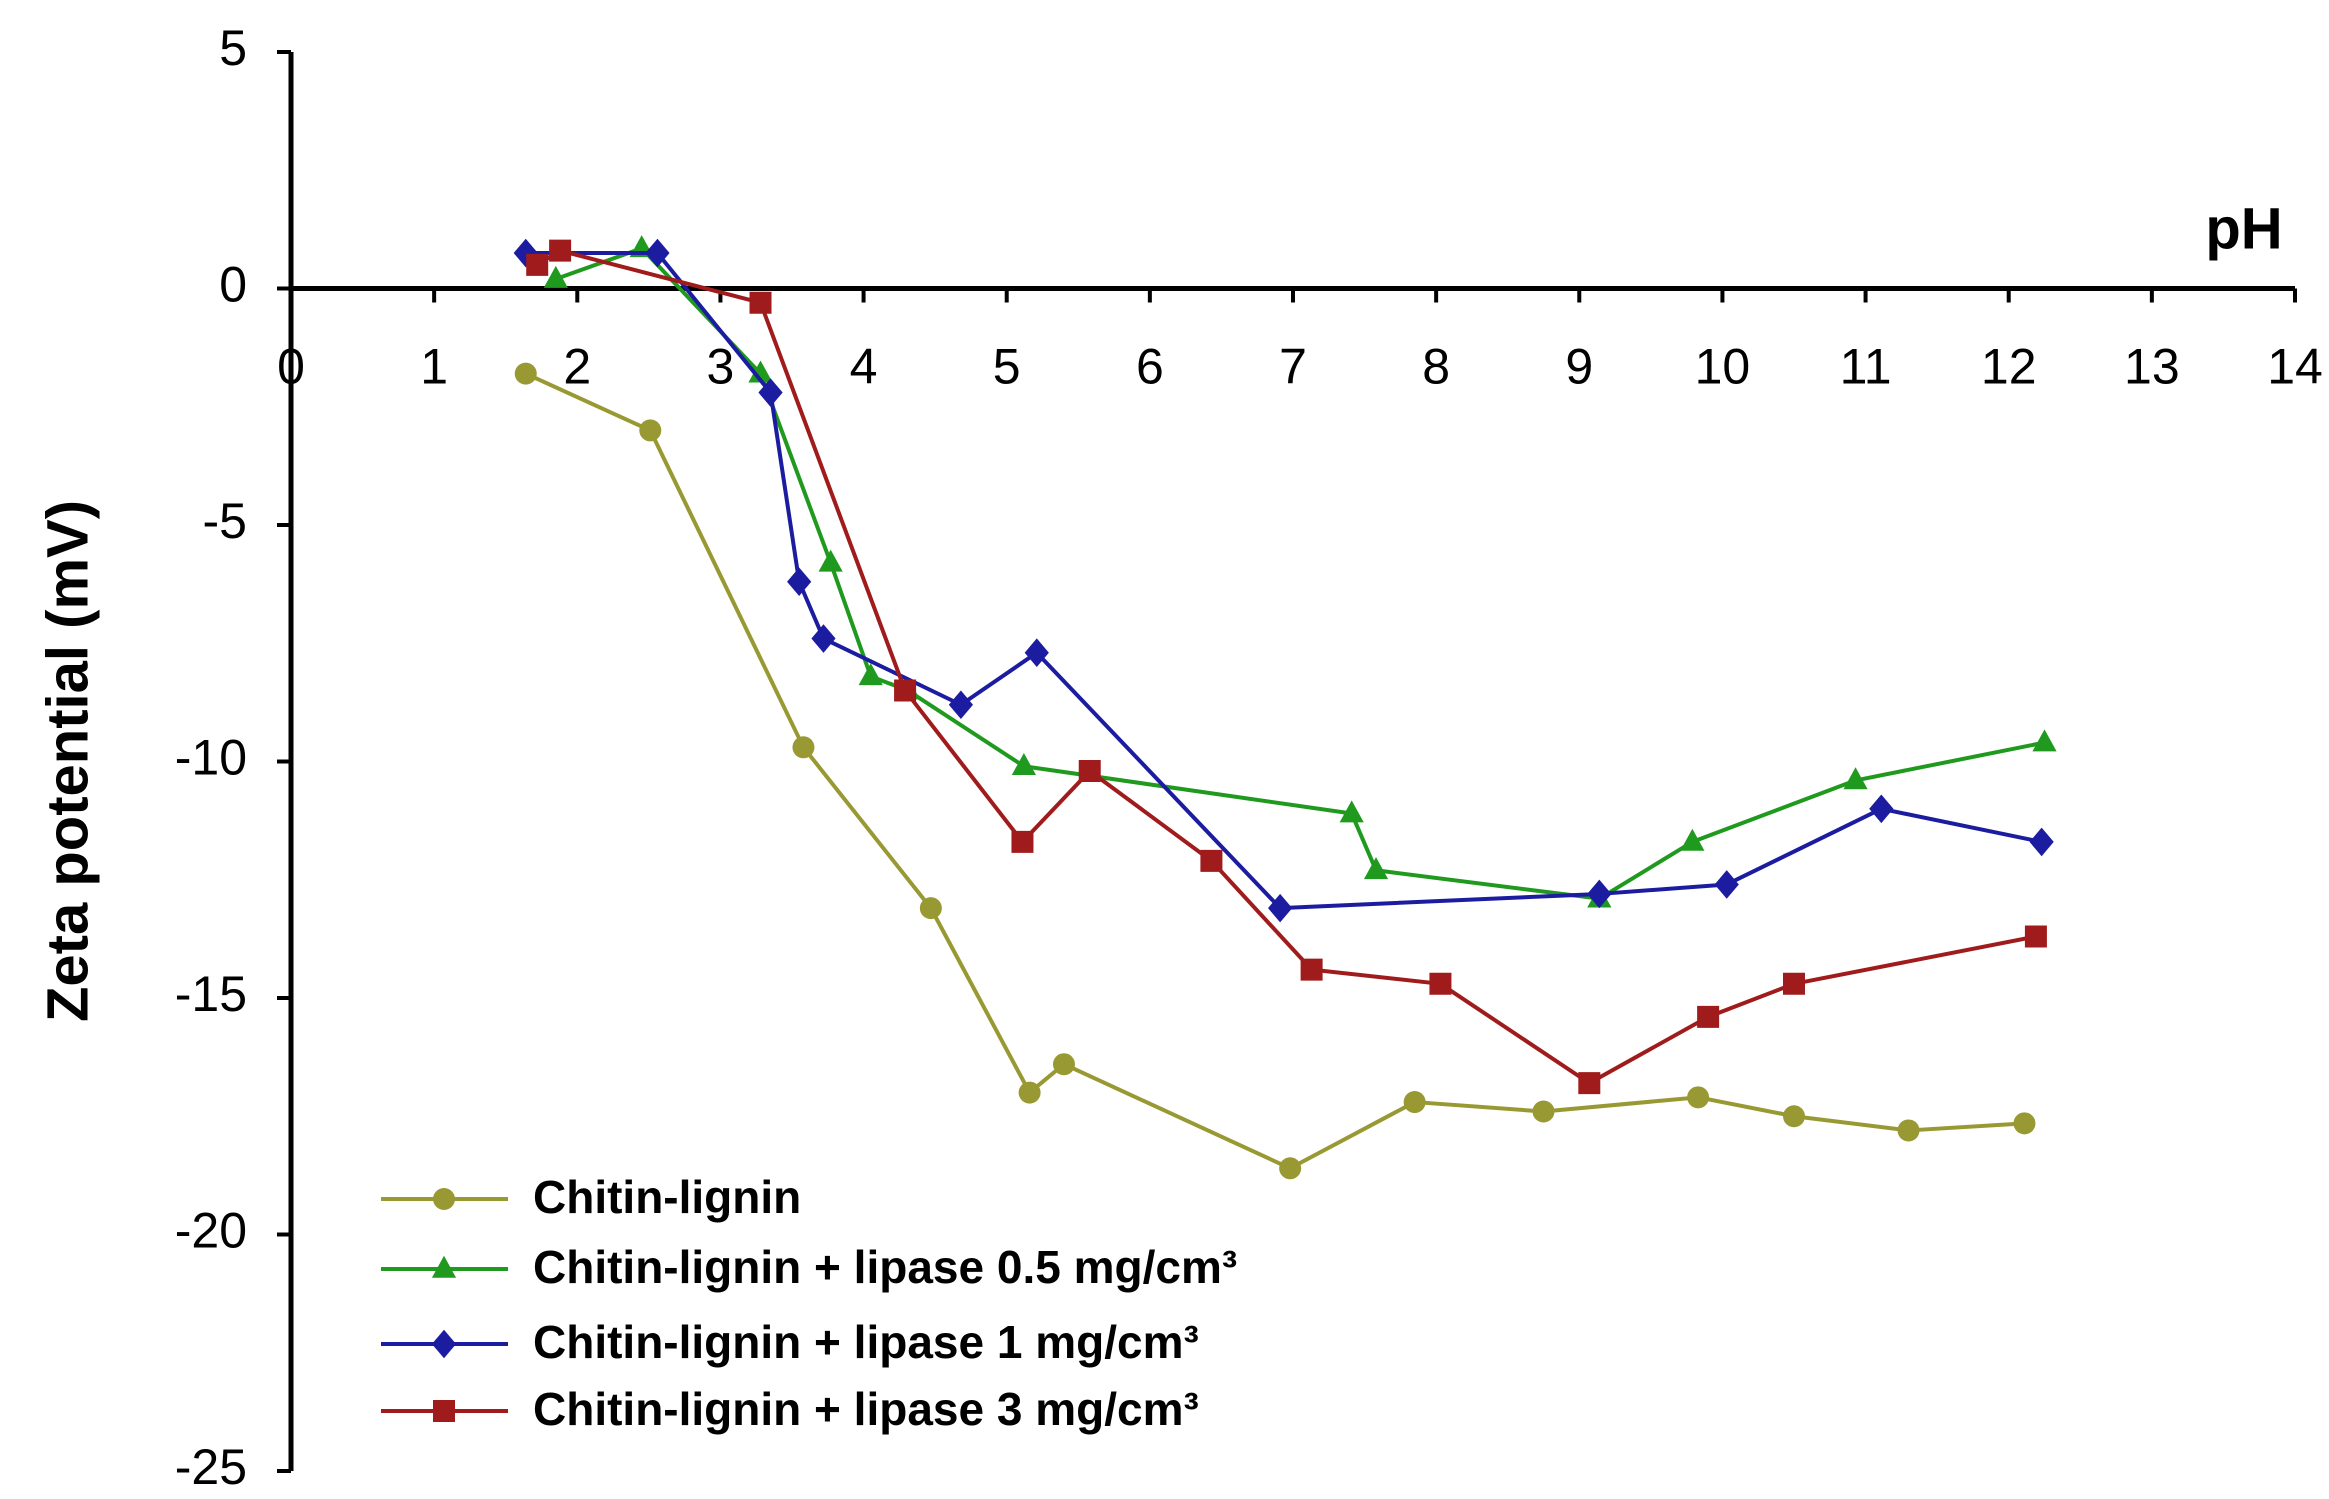 Image resolution: width=2329 pixels, height=1499 pixels. Describe the element at coordinates (211, 758) in the screenshot. I see `y-tick-label: -10` at that location.